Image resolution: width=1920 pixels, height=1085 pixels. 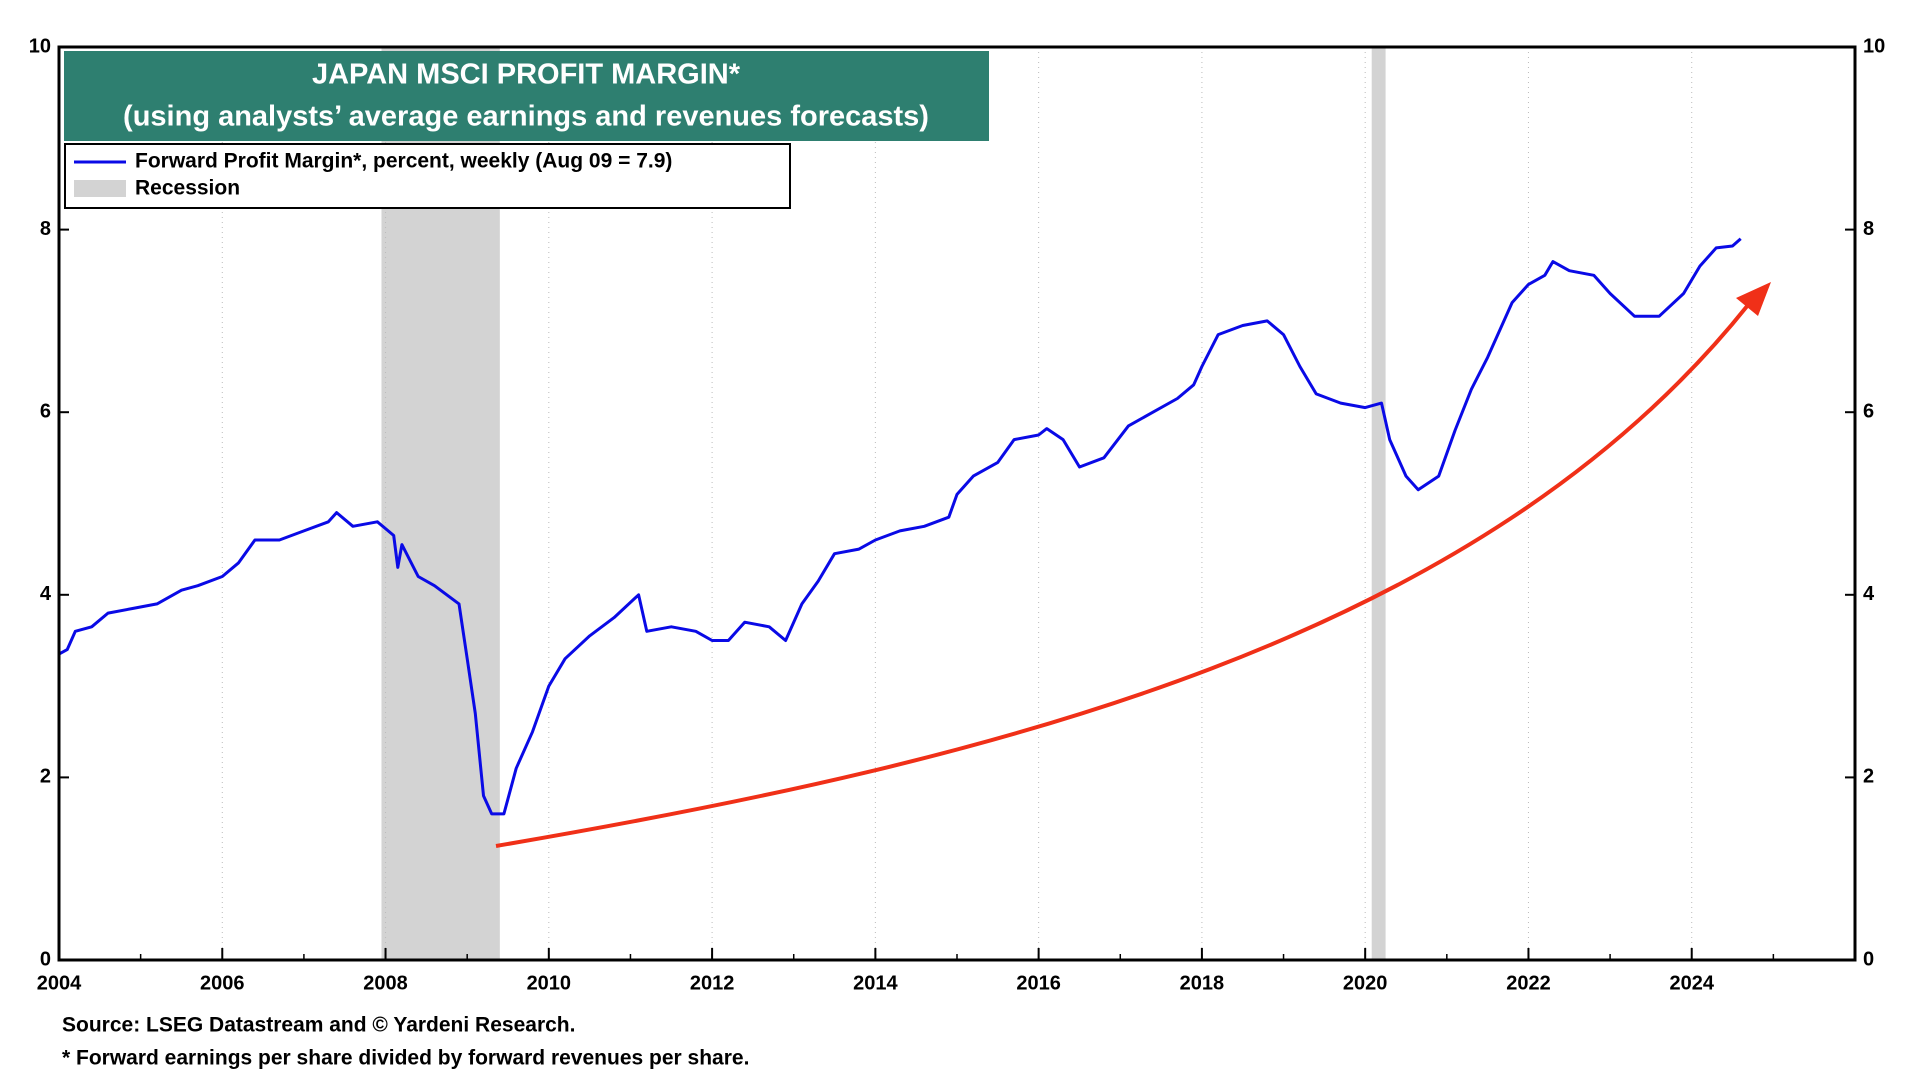 I want to click on y-tick-label: 4, so click(x=46, y=594).